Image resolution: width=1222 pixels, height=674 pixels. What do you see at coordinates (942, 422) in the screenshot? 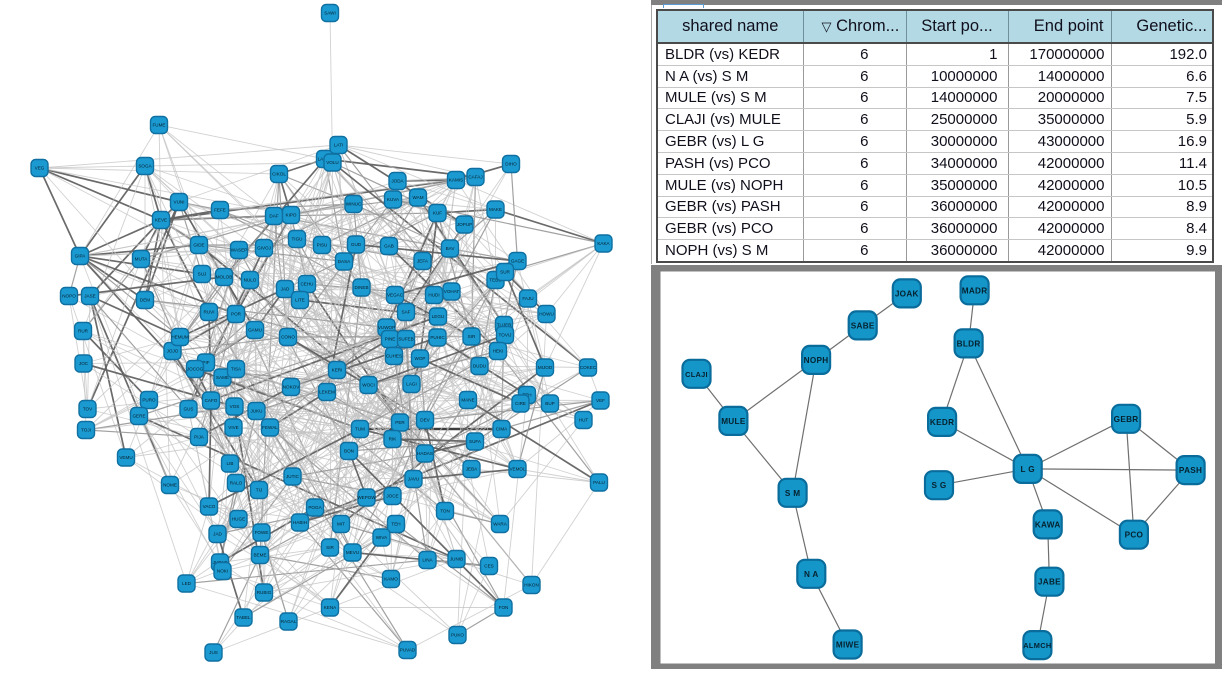
I see `svg-text: KEDR` at bounding box center [942, 422].